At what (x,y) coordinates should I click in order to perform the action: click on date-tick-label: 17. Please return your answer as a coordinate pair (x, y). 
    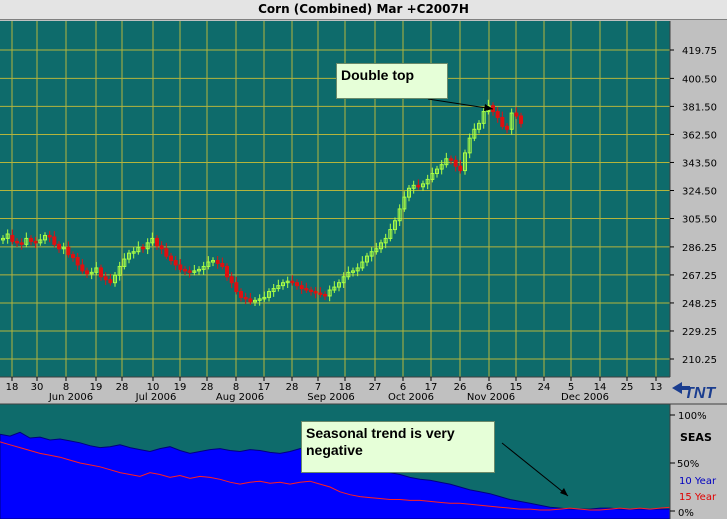
    Looking at the image, I should click on (264, 387).